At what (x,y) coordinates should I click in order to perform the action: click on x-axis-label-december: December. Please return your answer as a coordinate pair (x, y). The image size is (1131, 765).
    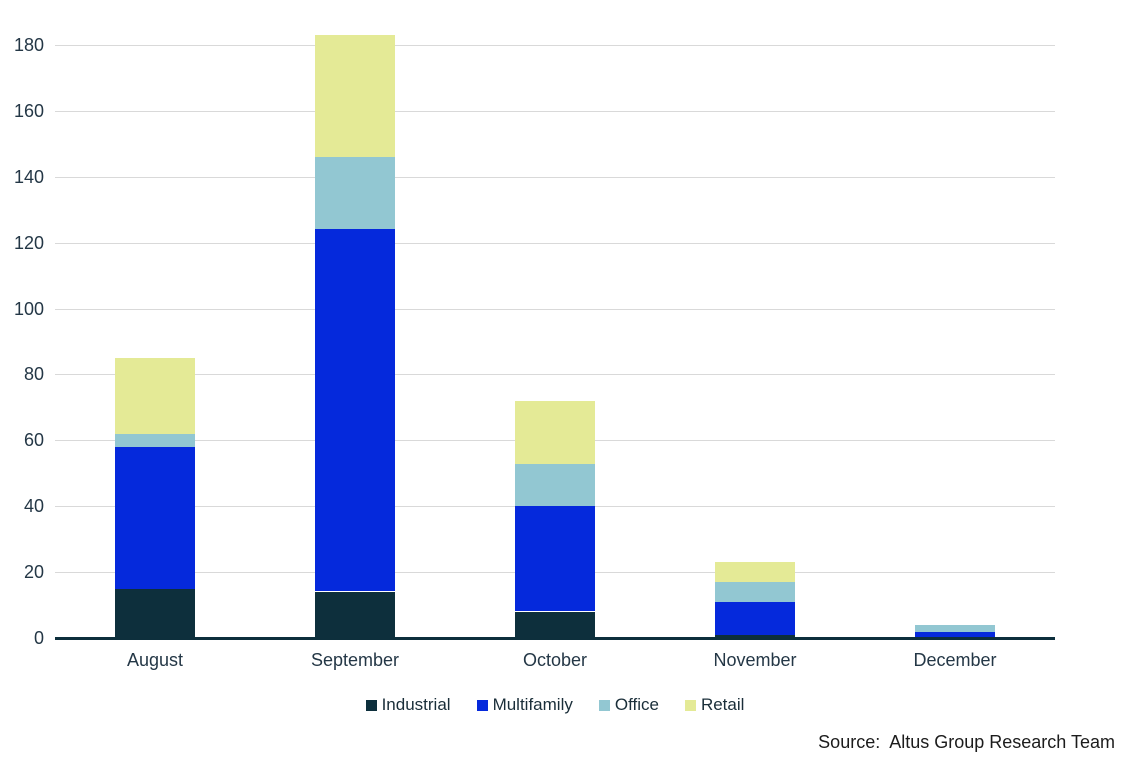
    Looking at the image, I should click on (955, 660).